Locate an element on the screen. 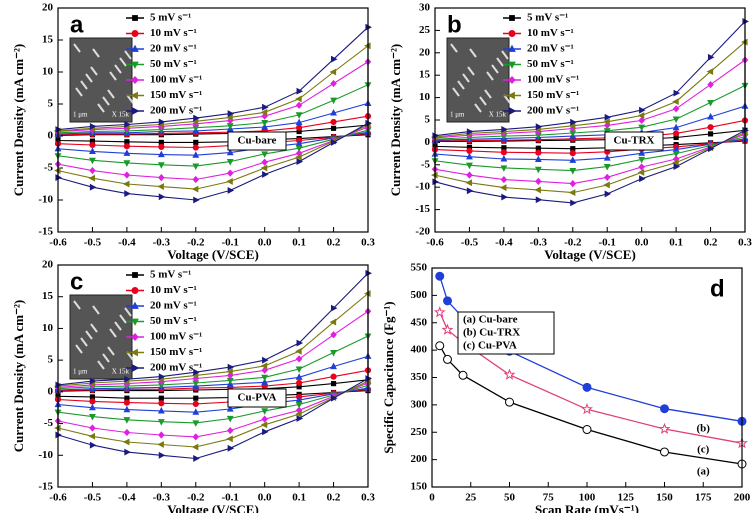  legend-label: 20 mV s⁻¹ is located at coordinates (173, 49).